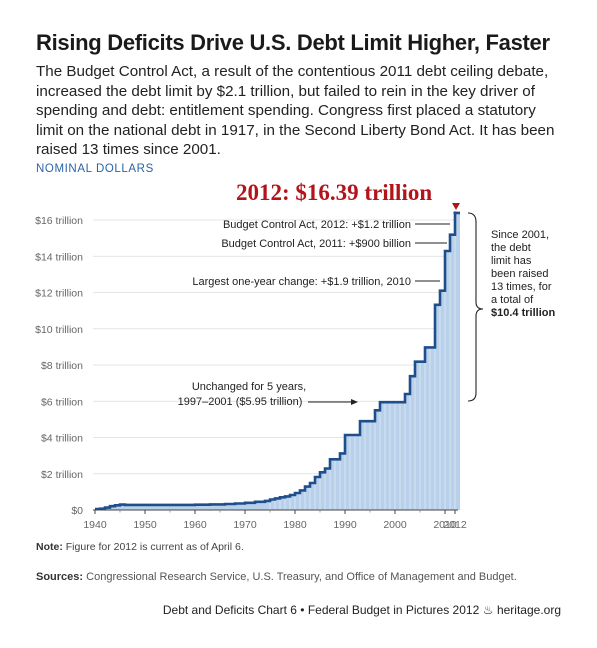 Image resolution: width=597 pixels, height=648 pixels. I want to click on x-tick-label: 2012, so click(455, 525).